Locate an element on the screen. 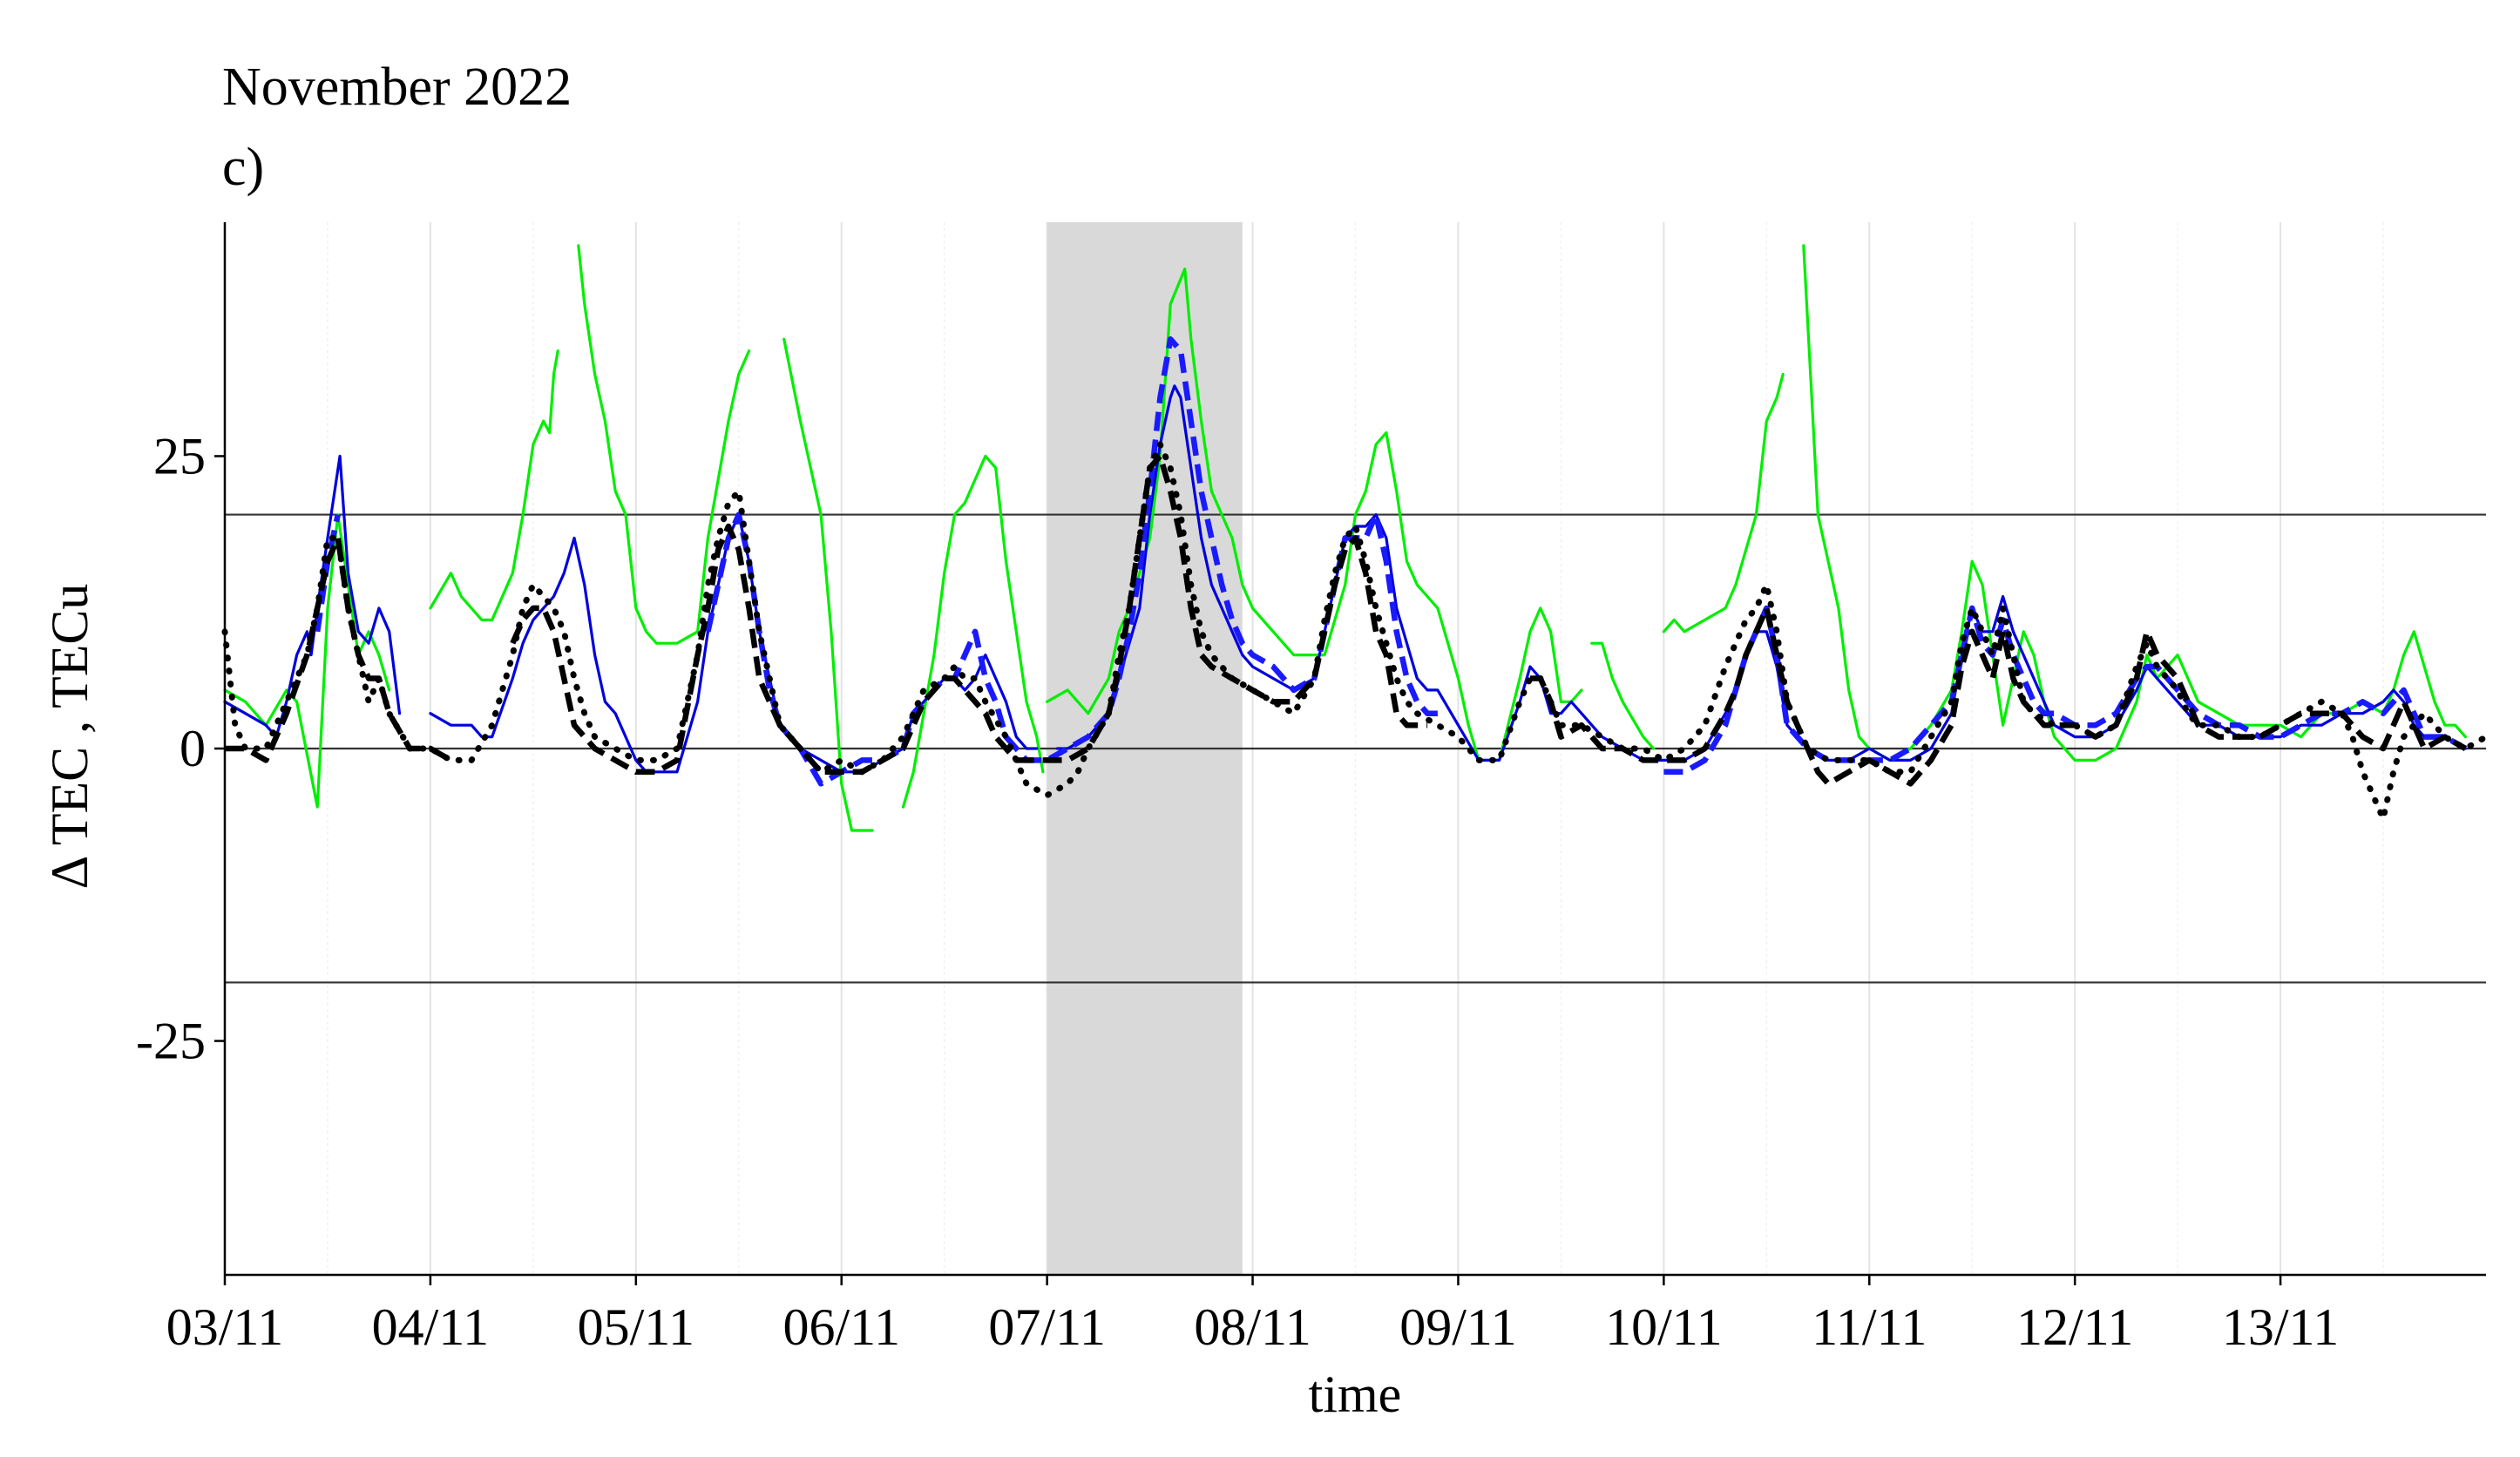 Image resolution: width=2520 pixels, height=1457 pixels. x-tick-label: 04/11 is located at coordinates (430, 1327).